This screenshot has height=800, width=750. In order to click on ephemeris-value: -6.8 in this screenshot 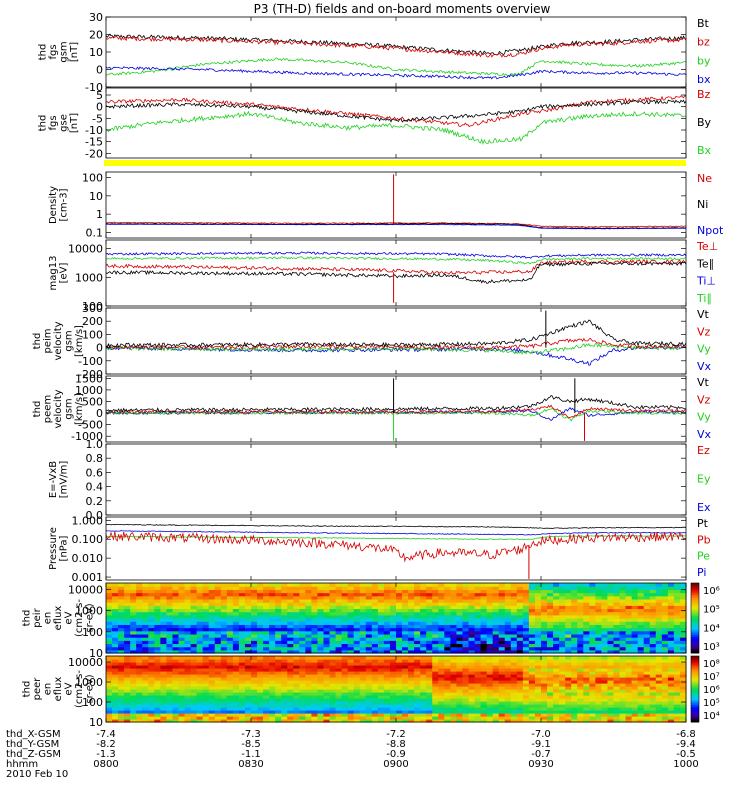, I will do `click(686, 734)`.